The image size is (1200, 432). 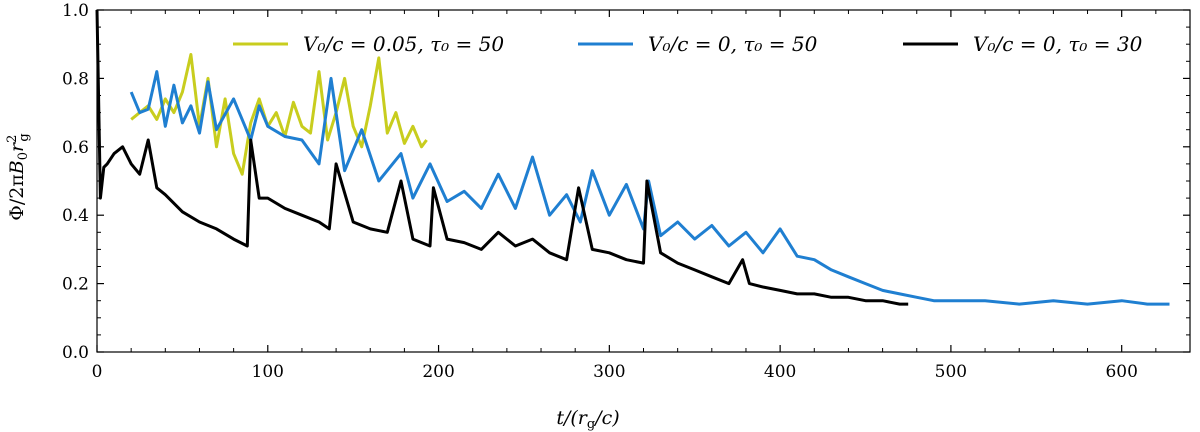 What do you see at coordinates (75, 11) in the screenshot?
I see `y-tick-label: 1.0` at bounding box center [75, 11].